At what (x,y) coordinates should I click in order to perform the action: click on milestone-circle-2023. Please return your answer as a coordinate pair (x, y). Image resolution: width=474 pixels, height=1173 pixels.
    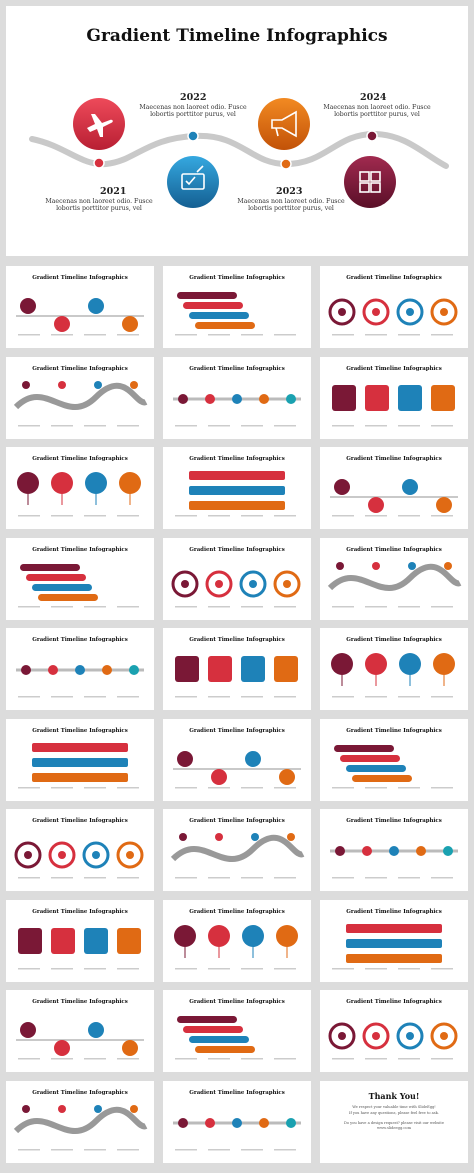
    Looking at the image, I should click on (284, 124).